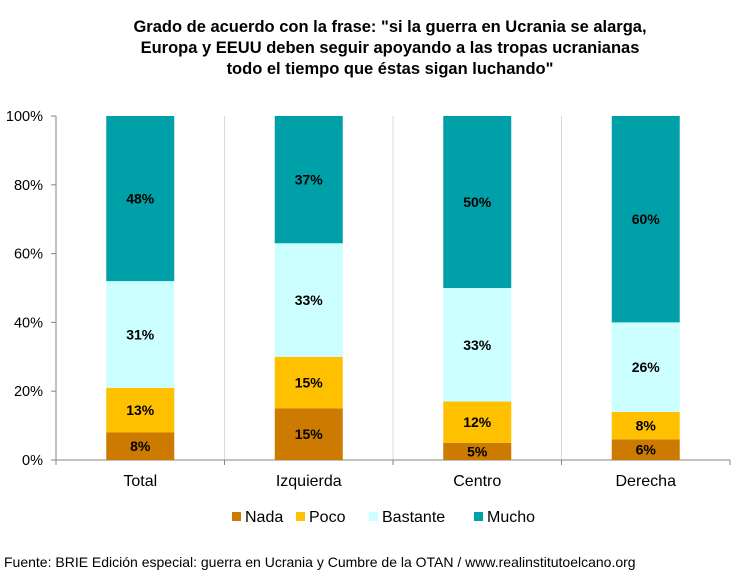 This screenshot has width=733, height=580. What do you see at coordinates (28, 186) in the screenshot?
I see `y-tick-label: 80%` at bounding box center [28, 186].